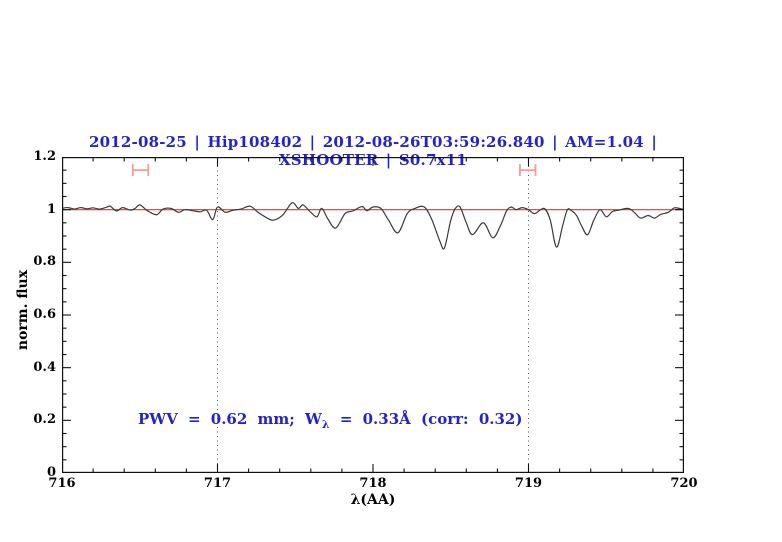  I want to click on x-tick-label: 720, so click(684, 483).